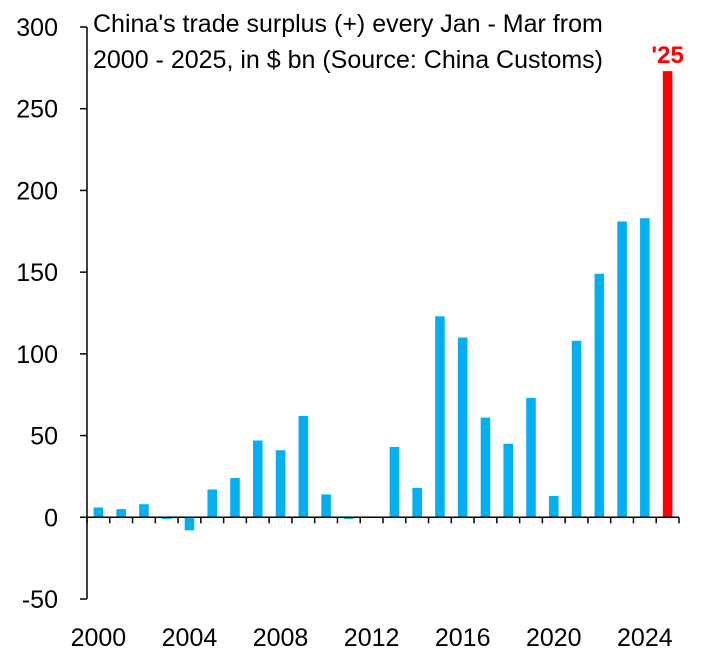 The image size is (706, 668). What do you see at coordinates (531, 457) in the screenshot?
I see `bar-2019` at bounding box center [531, 457].